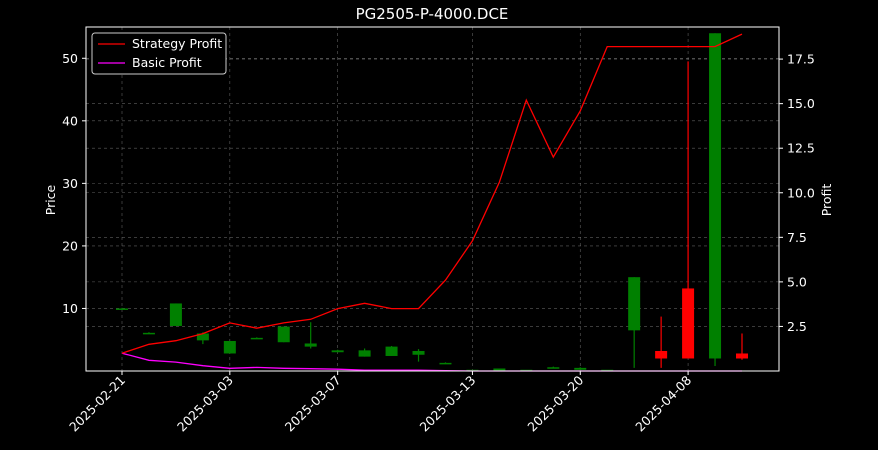  I want to click on left-axis-ticks: 10 20 30 40 50, so click(74, 183).